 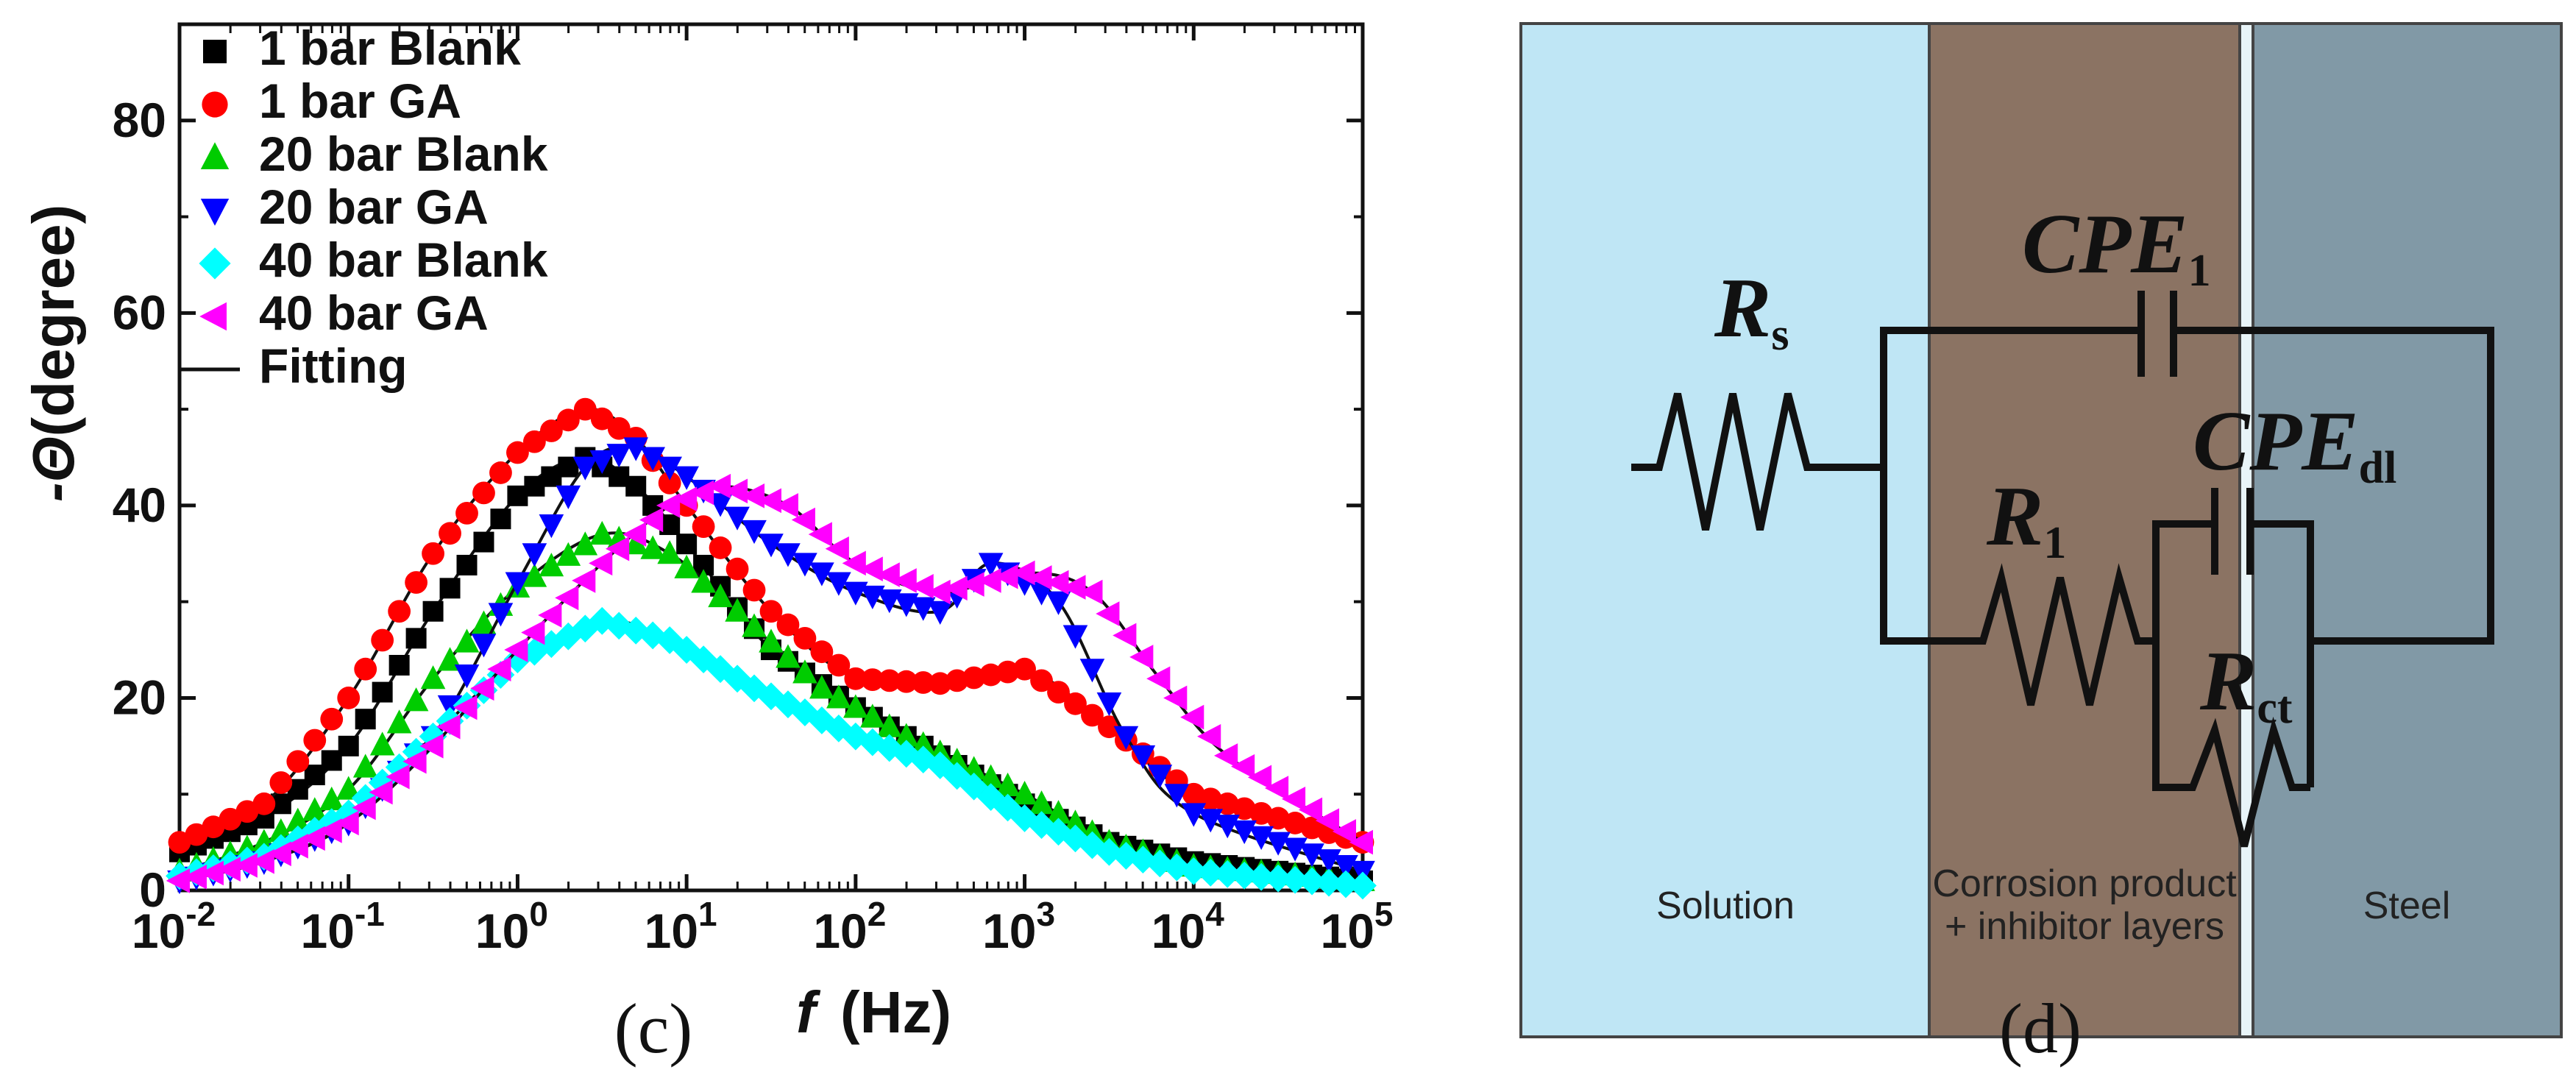 What do you see at coordinates (139, 312) in the screenshot?
I see `y-tick-label: 60` at bounding box center [139, 312].